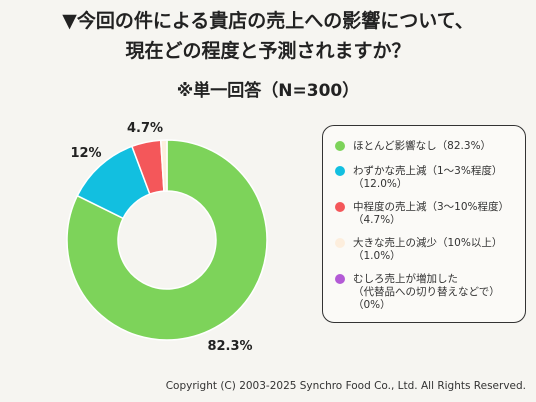 Image resolution: width=536 pixels, height=402 pixels. What do you see at coordinates (428, 171) in the screenshot?
I see `legend-label-line: わずかな売上減（1〜3%程度）` at bounding box center [428, 171].